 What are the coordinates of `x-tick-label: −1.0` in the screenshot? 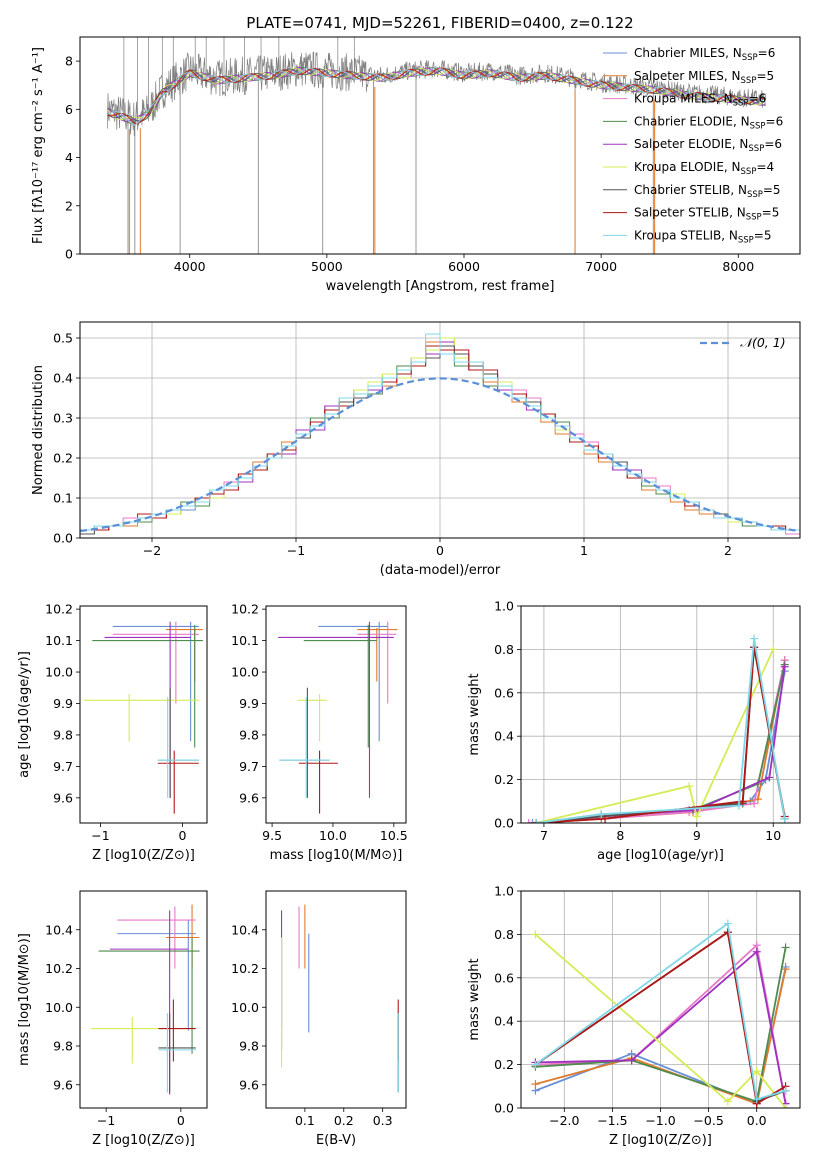 It's located at (660, 1120).